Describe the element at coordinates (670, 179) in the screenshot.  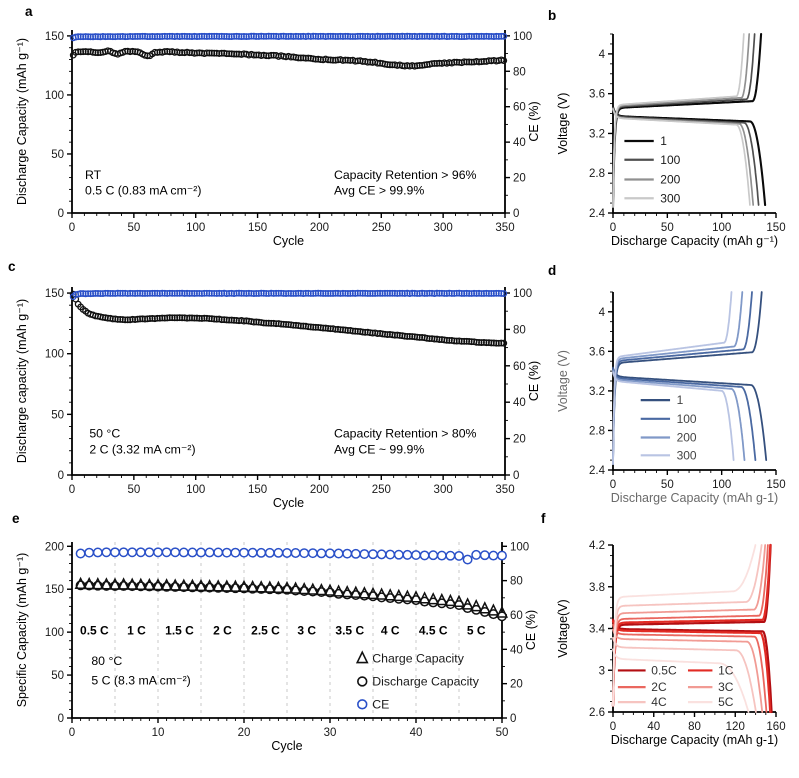
I see `legend-label: 200` at that location.